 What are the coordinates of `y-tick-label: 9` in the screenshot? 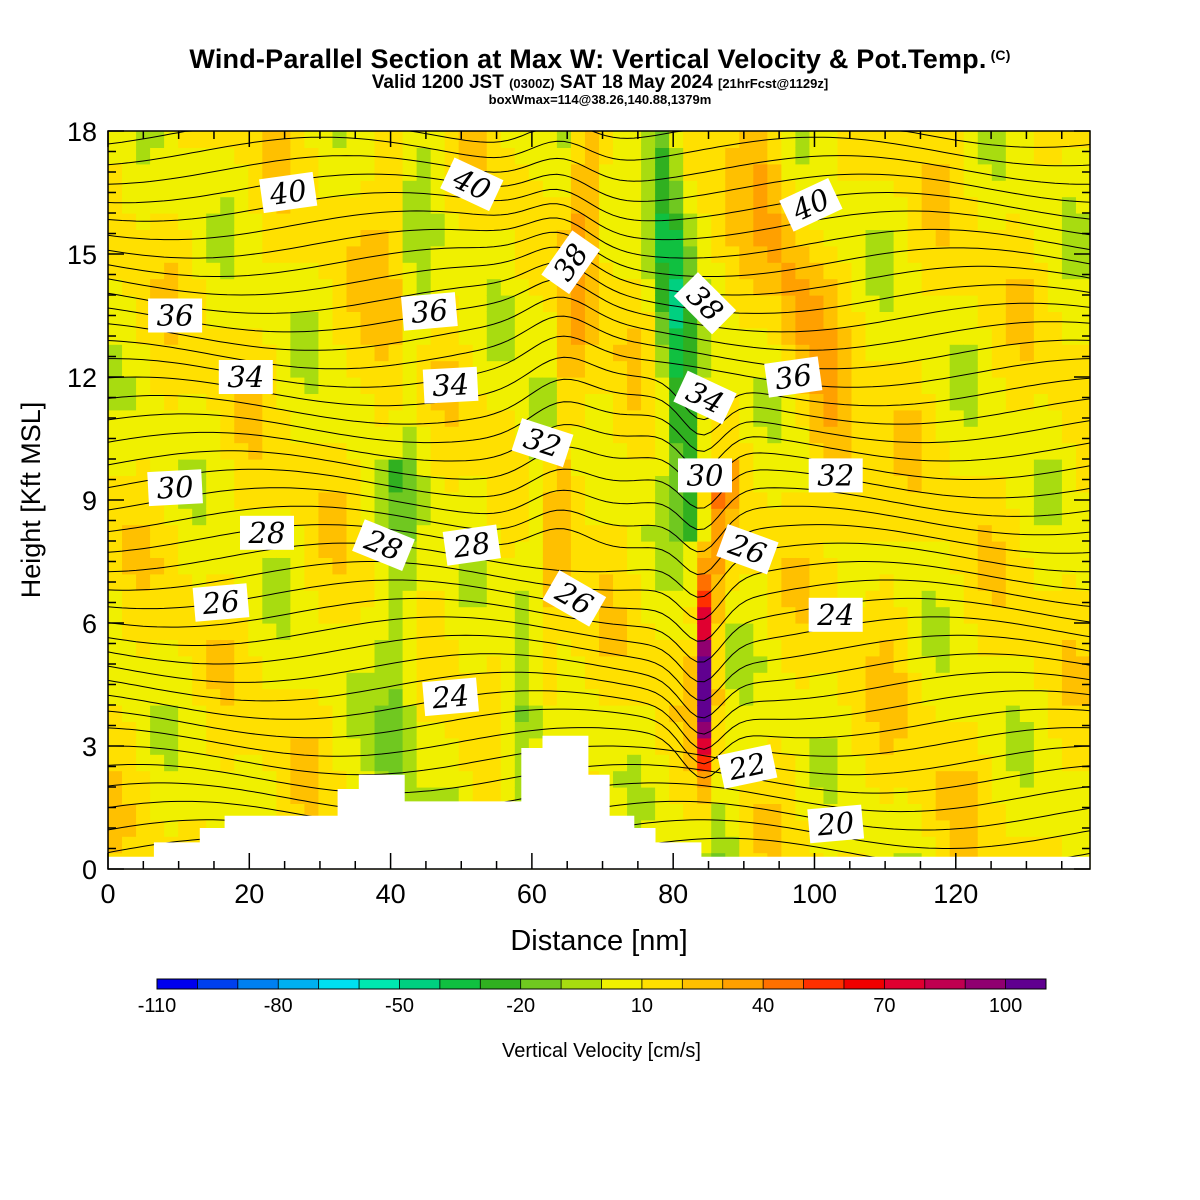 It's located at (89, 501).